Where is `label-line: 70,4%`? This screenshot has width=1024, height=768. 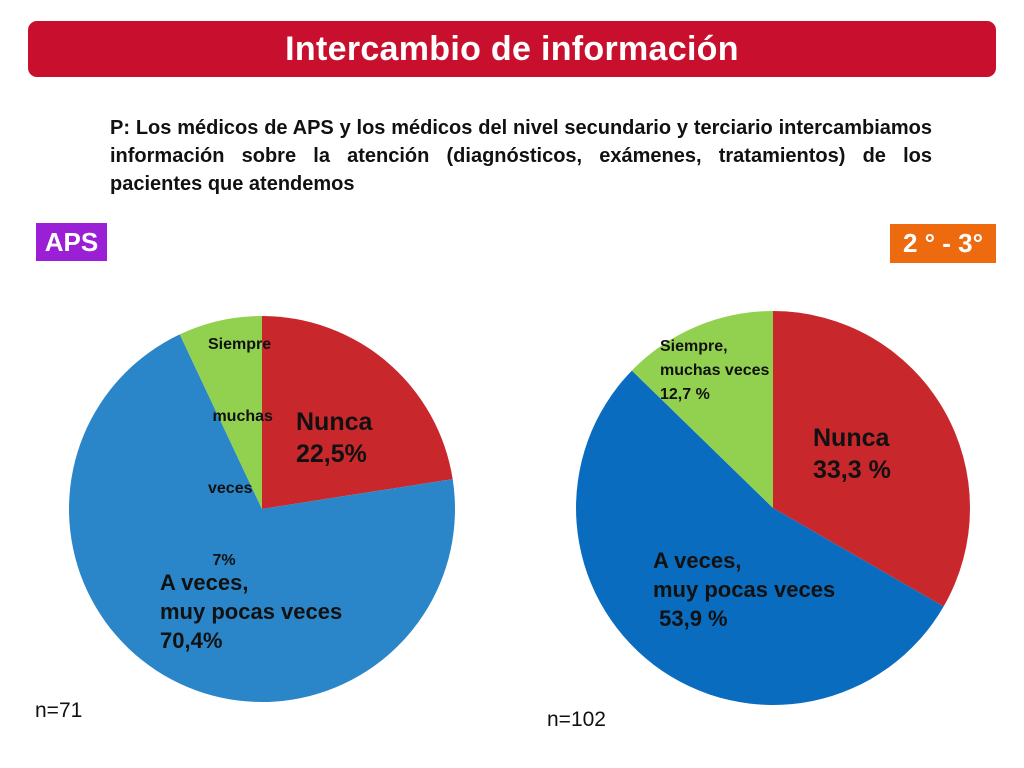 label-line: 70,4% is located at coordinates (191, 640).